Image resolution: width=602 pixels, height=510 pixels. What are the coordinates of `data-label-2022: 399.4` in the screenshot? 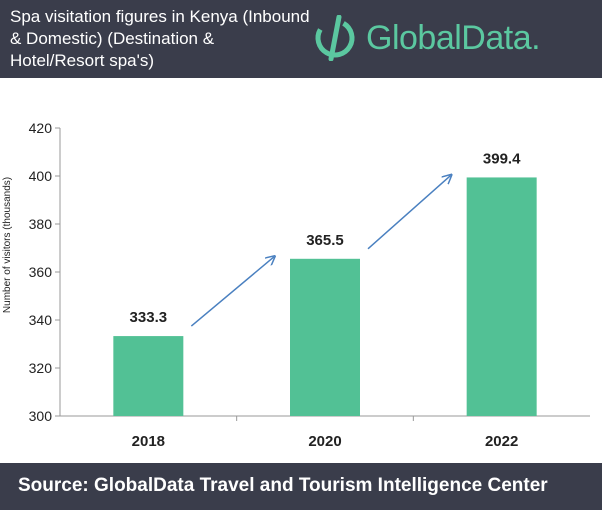 It's located at (502, 158).